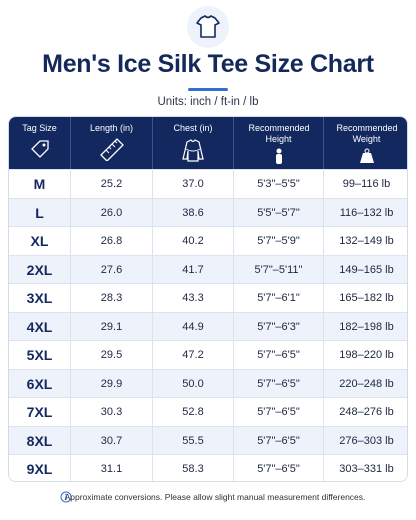  Describe the element at coordinates (366, 440) in the screenshot. I see `table-cell: 276–303 lb` at that location.